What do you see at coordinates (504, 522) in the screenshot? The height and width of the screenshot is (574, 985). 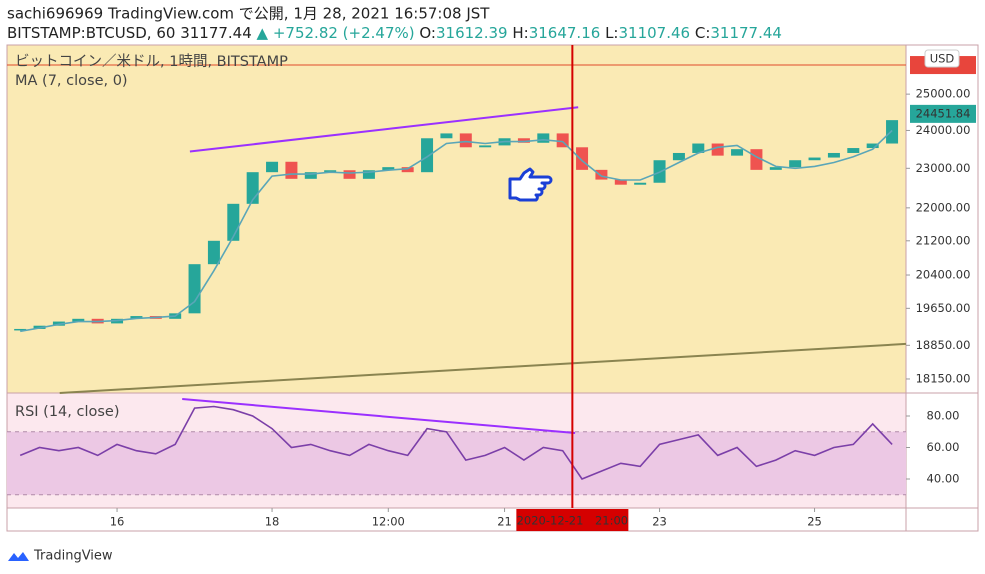 I see `x-tick-label: 21` at bounding box center [504, 522].